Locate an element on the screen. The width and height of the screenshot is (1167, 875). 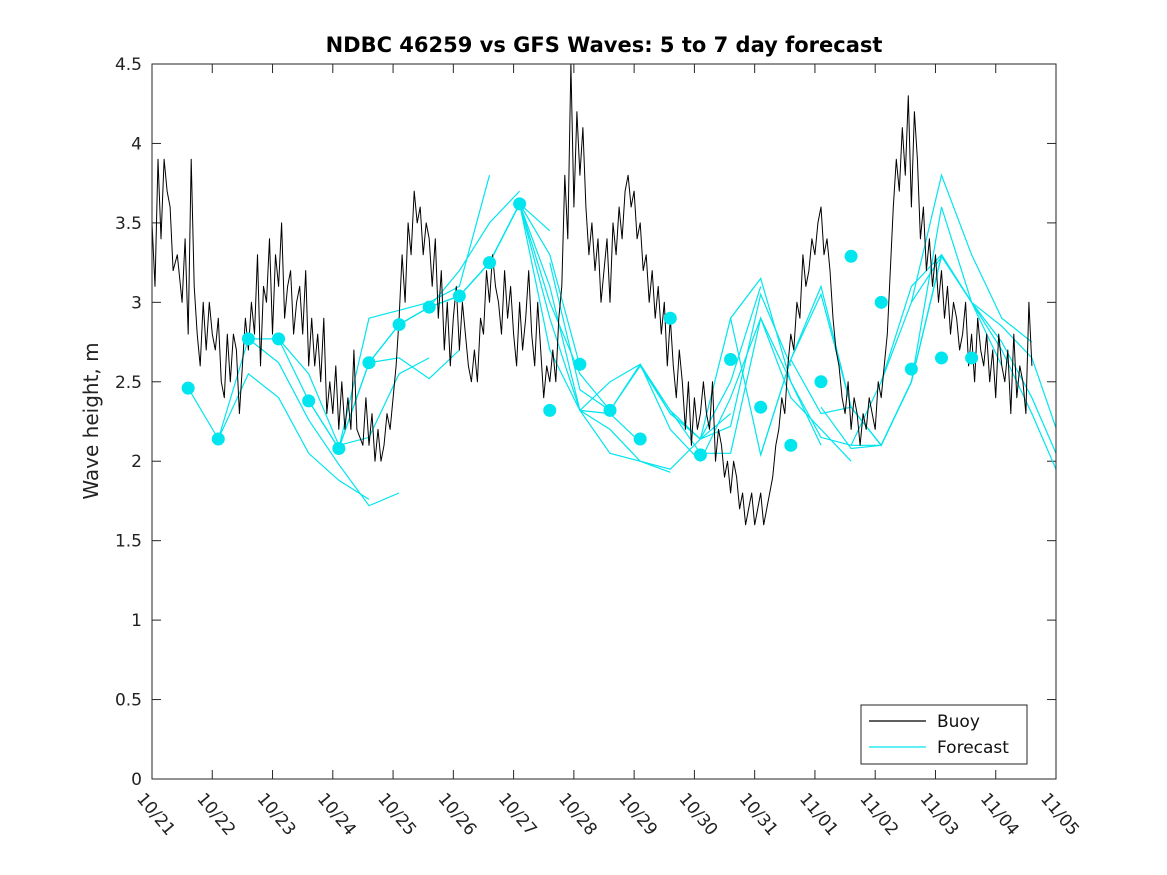
legend-box is located at coordinates (944, 734).